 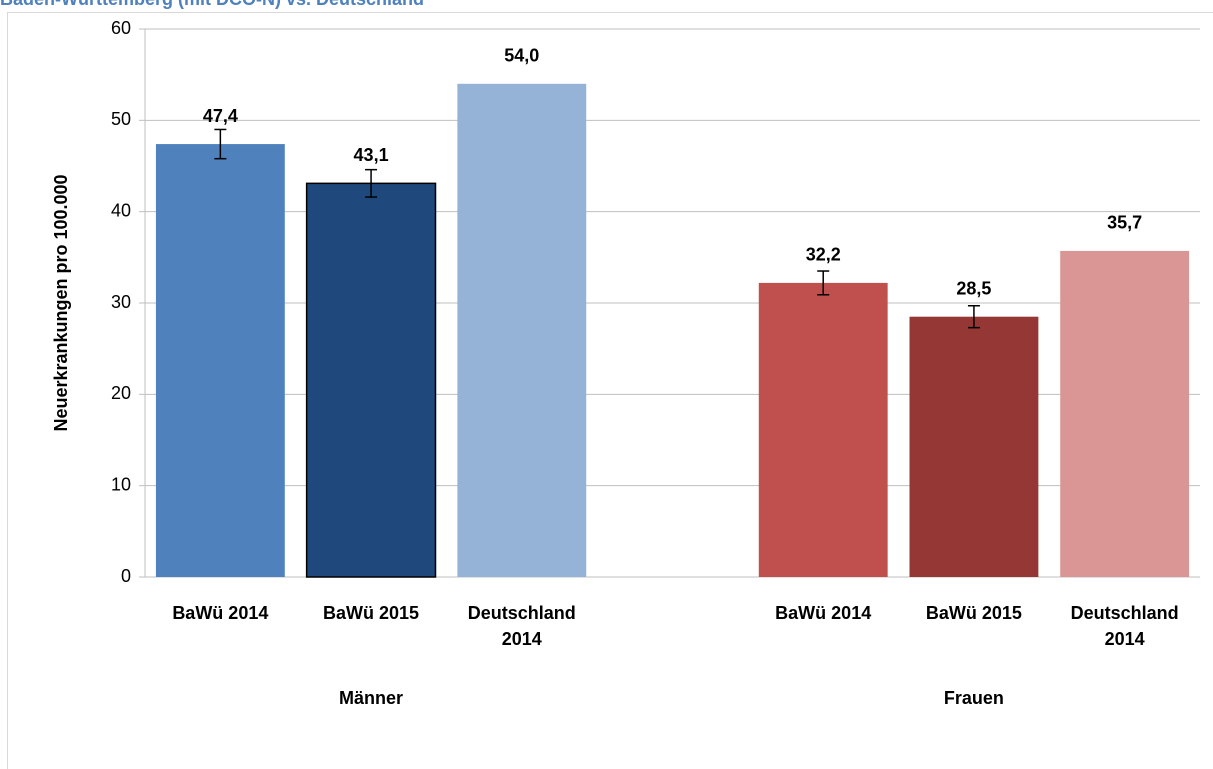 What do you see at coordinates (521, 56) in the screenshot?
I see `value-label: 54,0` at bounding box center [521, 56].